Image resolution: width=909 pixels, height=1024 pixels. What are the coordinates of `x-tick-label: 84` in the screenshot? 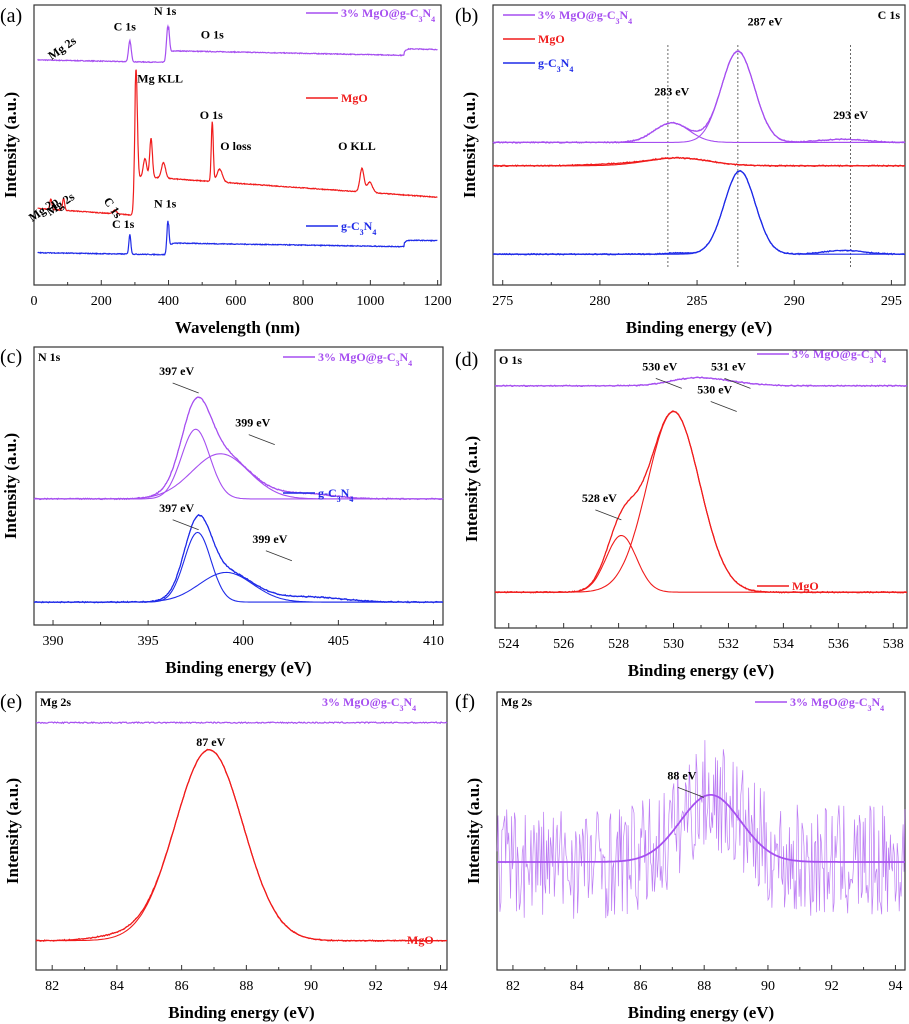 It's located at (117, 986).